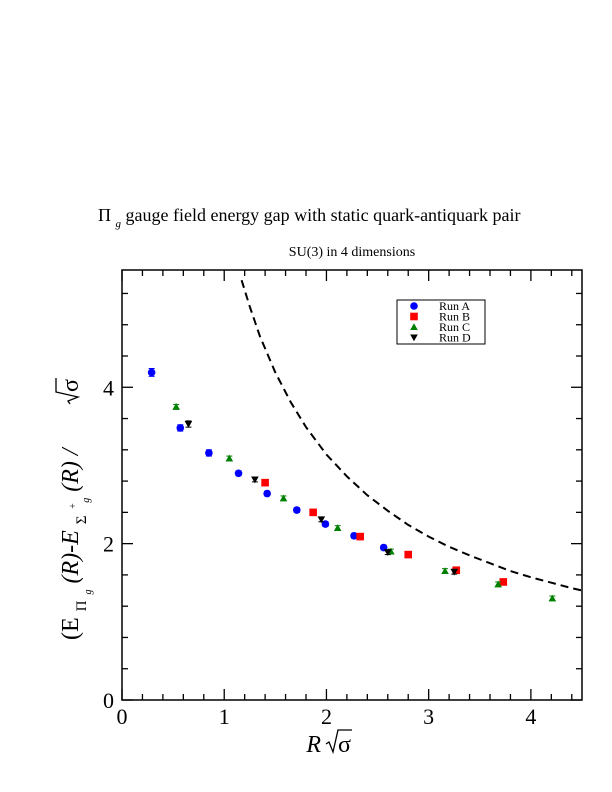 The image size is (612, 792). Describe the element at coordinates (352, 252) in the screenshot. I see `chart-subtitle: SU(3) in 4 dimensions` at that location.